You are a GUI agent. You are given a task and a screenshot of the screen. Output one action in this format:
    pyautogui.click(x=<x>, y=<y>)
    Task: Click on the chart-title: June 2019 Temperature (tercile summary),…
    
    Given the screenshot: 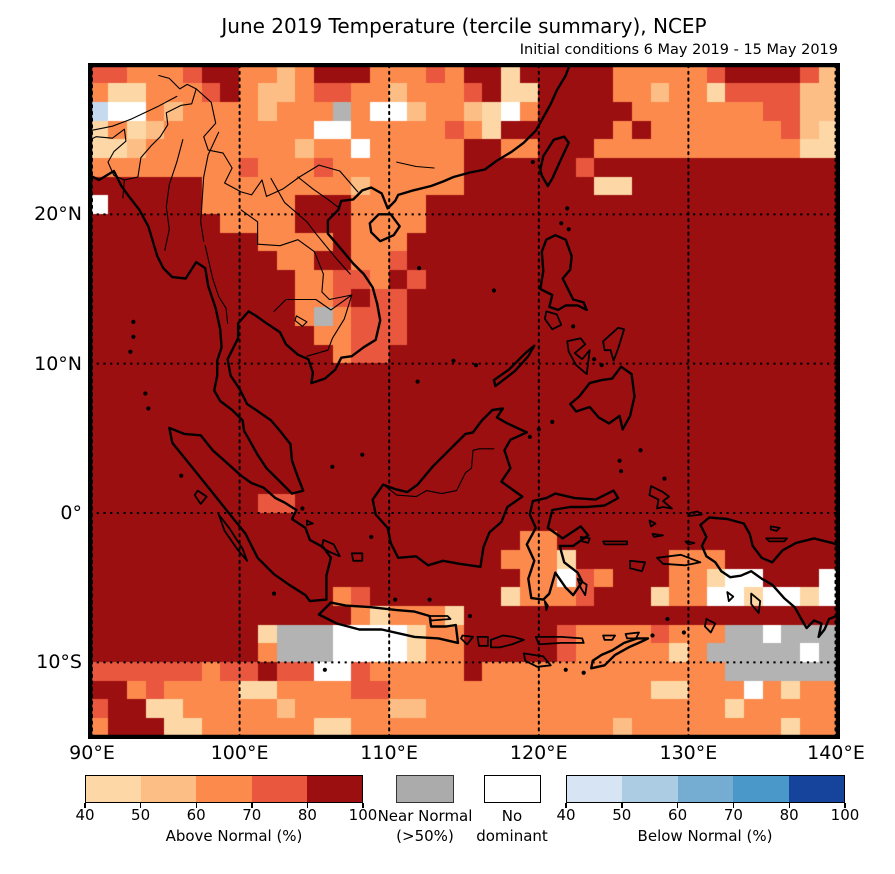 What is the action you would take?
    pyautogui.click(x=464, y=26)
    